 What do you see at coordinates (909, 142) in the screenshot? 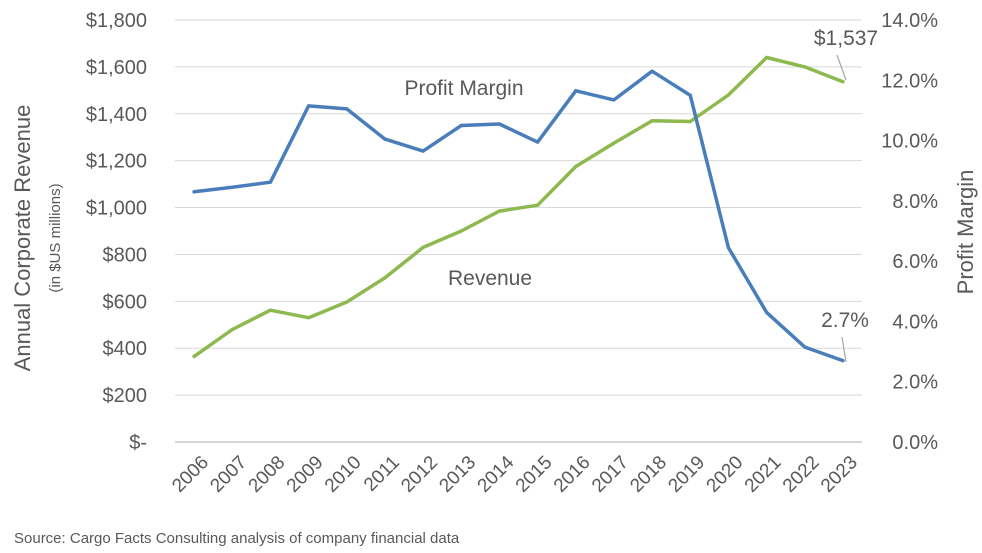
I see `right-tick-label: 10.0%` at bounding box center [909, 142].